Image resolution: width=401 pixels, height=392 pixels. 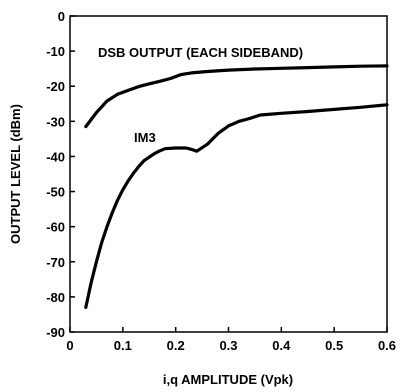 I want to click on y-tick-label: -80, so click(x=55, y=297).